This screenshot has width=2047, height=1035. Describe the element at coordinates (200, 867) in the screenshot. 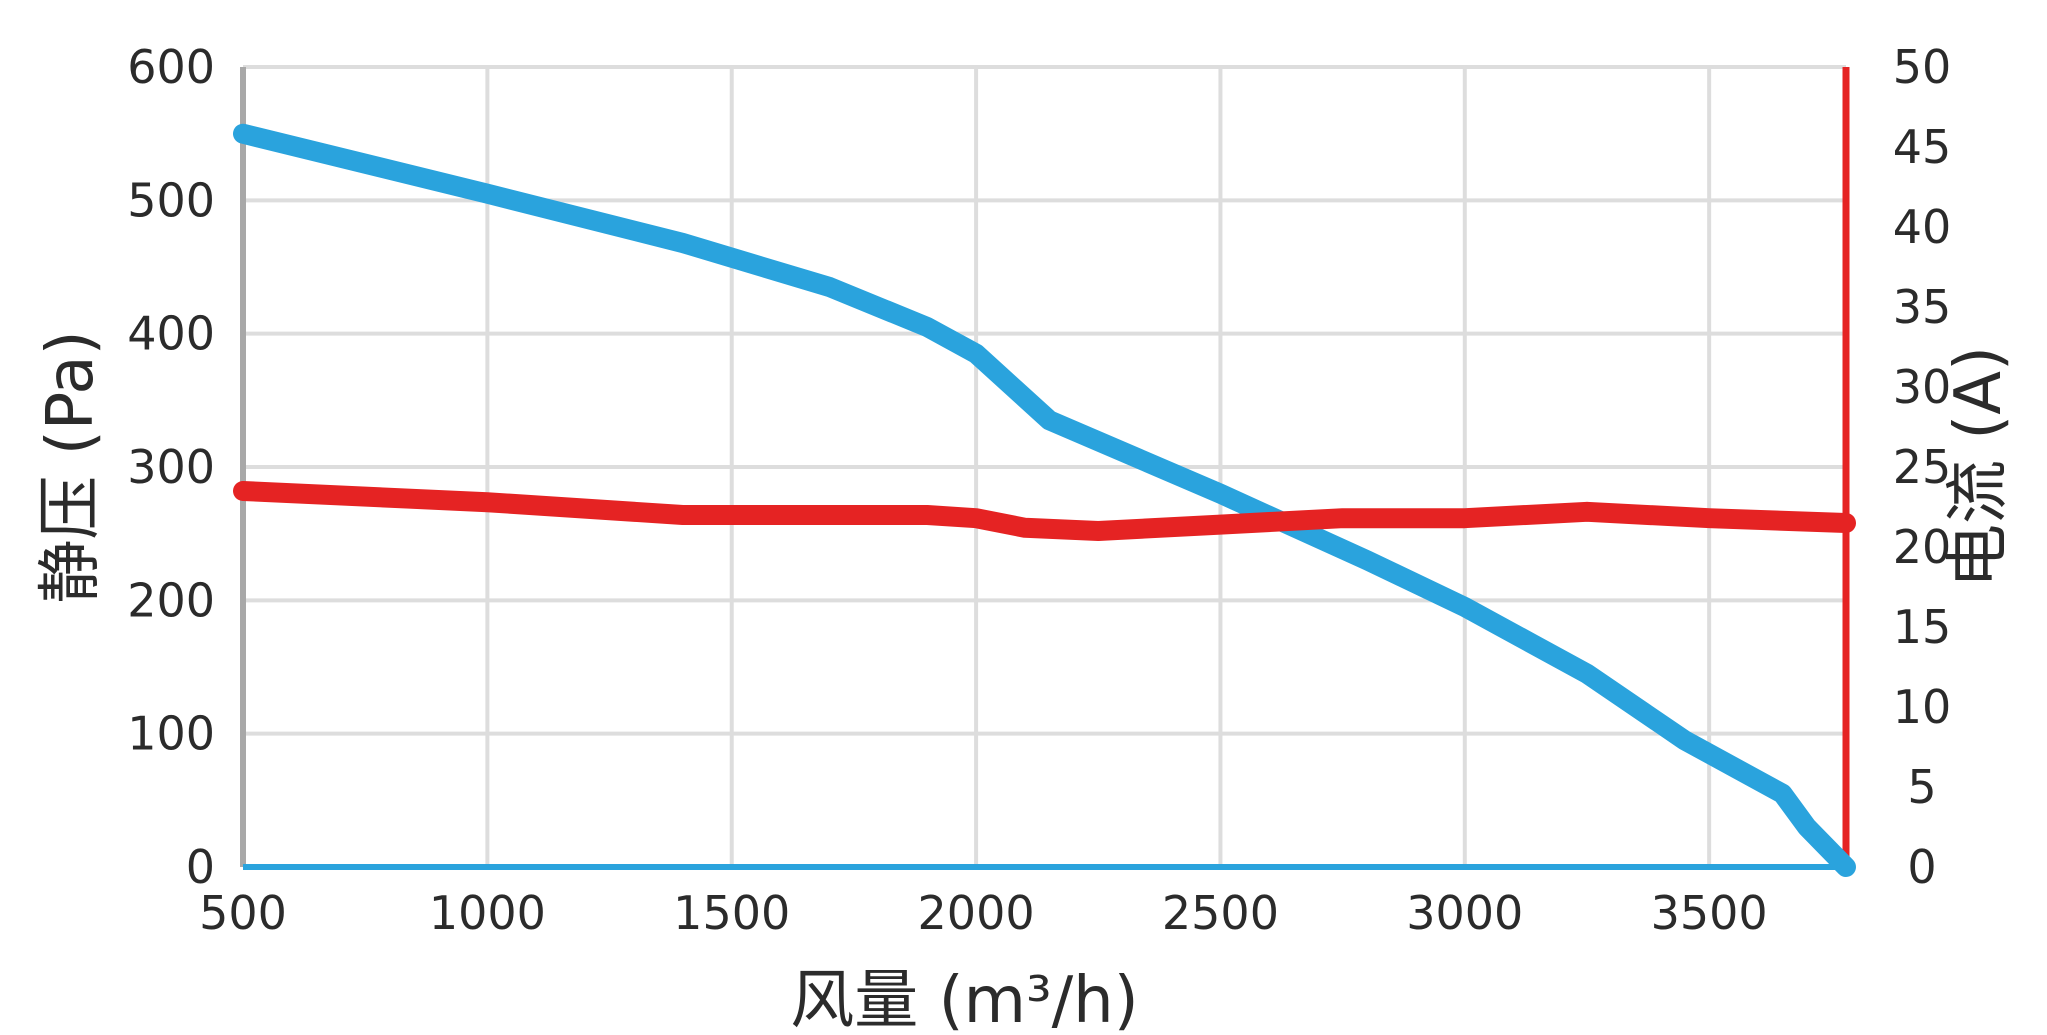

I see `y-left-tick-label: 0` at that location.